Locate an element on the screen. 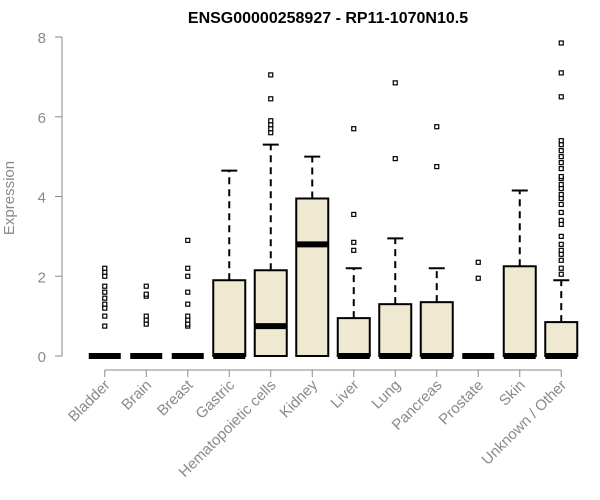 The height and width of the screenshot is (500, 600). x-tick-label: Liver is located at coordinates (345, 394).